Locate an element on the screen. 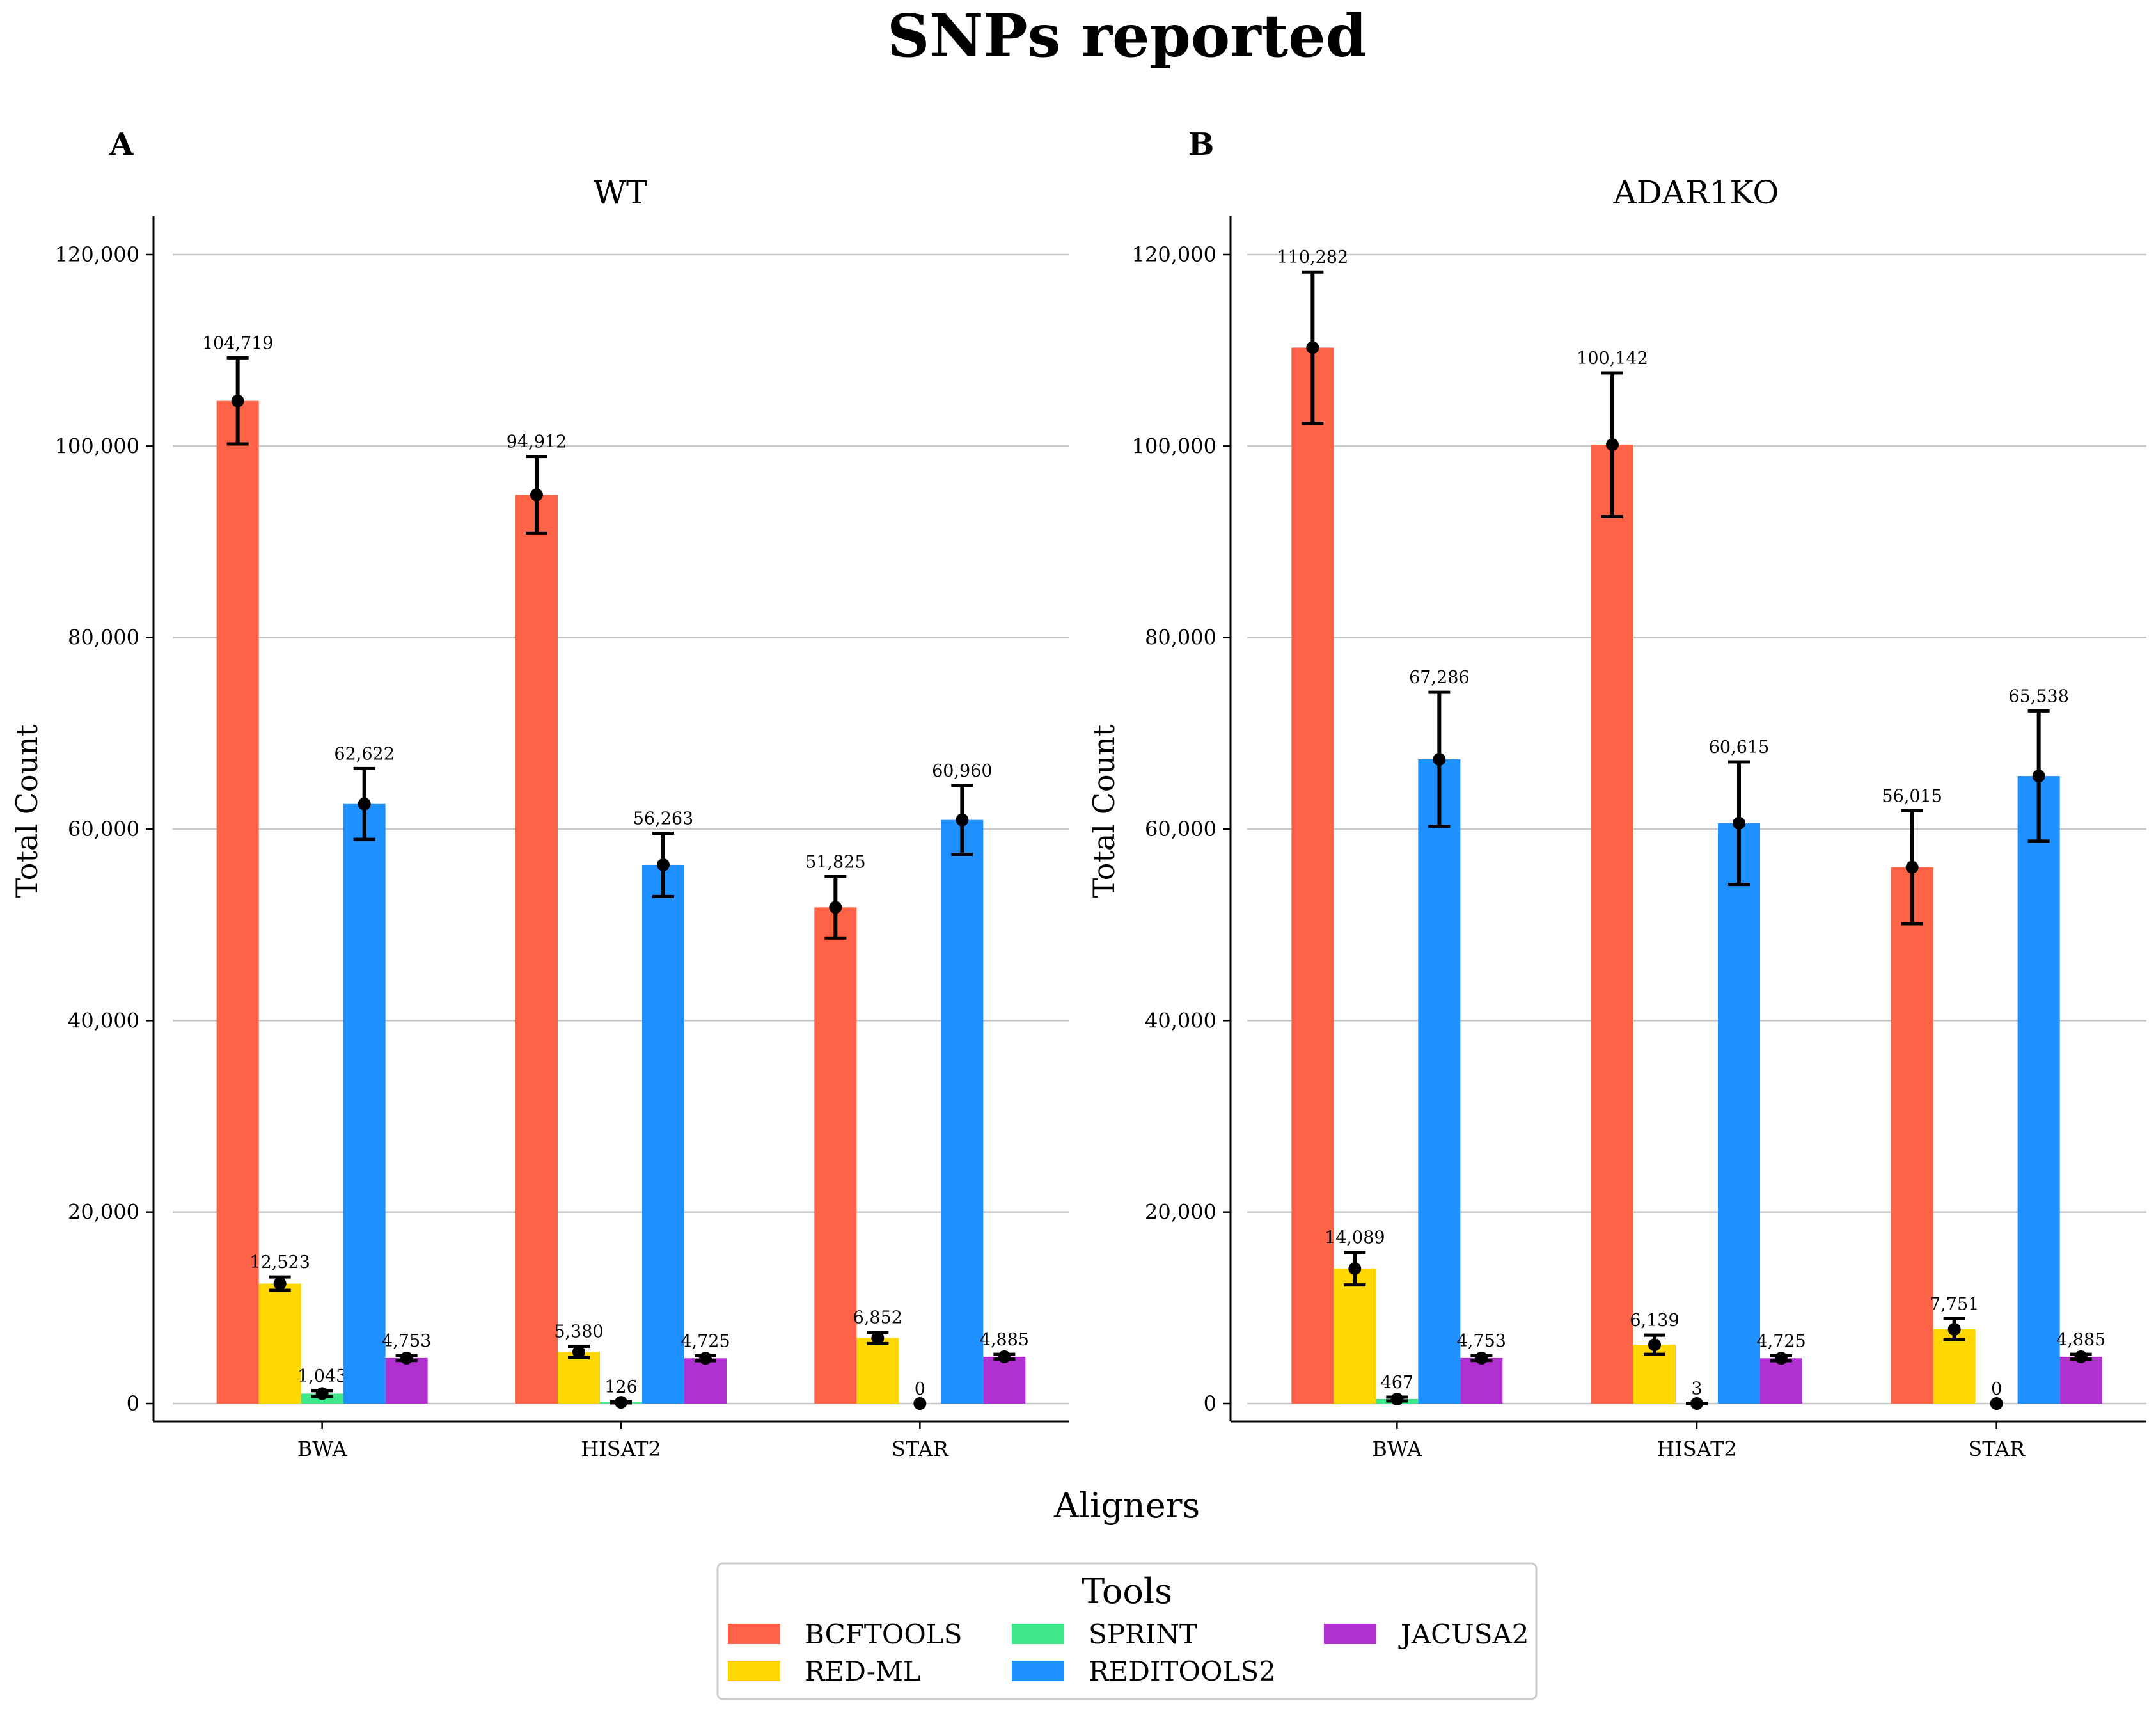 The image size is (2156, 1717). data-label: 60,615 is located at coordinates (1739, 747).